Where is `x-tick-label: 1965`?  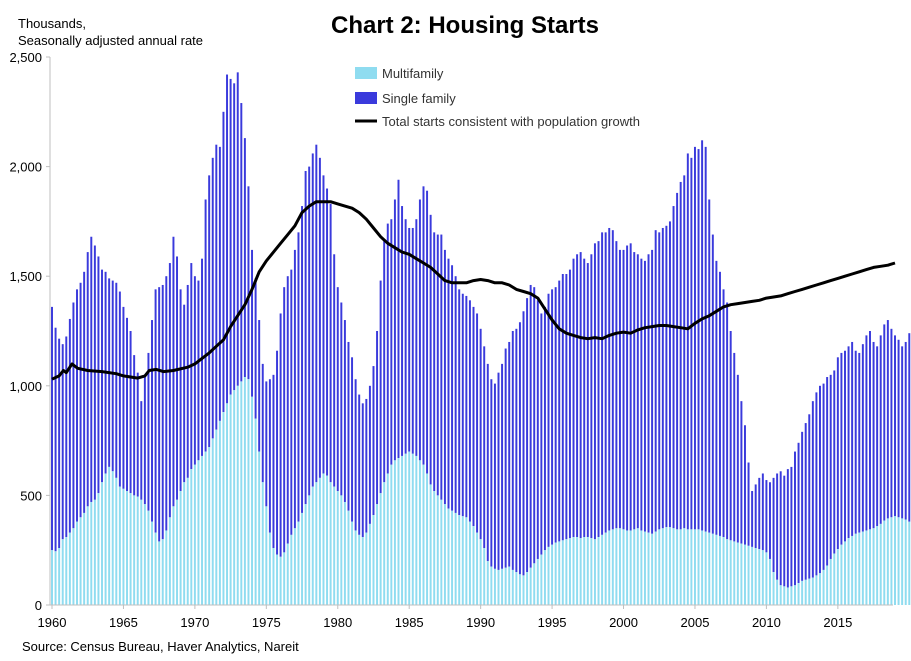 x-tick-label: 1965 is located at coordinates (123, 622).